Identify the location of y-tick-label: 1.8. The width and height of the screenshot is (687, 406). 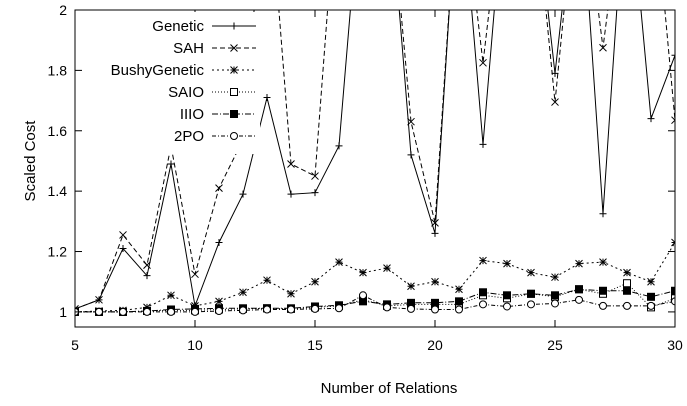
(58, 70).